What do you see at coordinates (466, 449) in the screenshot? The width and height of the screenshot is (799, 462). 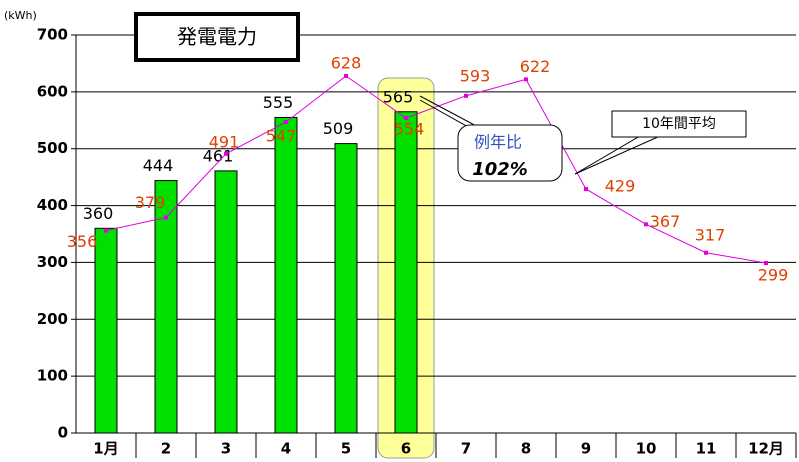 I see `x-tick-label: 7` at bounding box center [466, 449].